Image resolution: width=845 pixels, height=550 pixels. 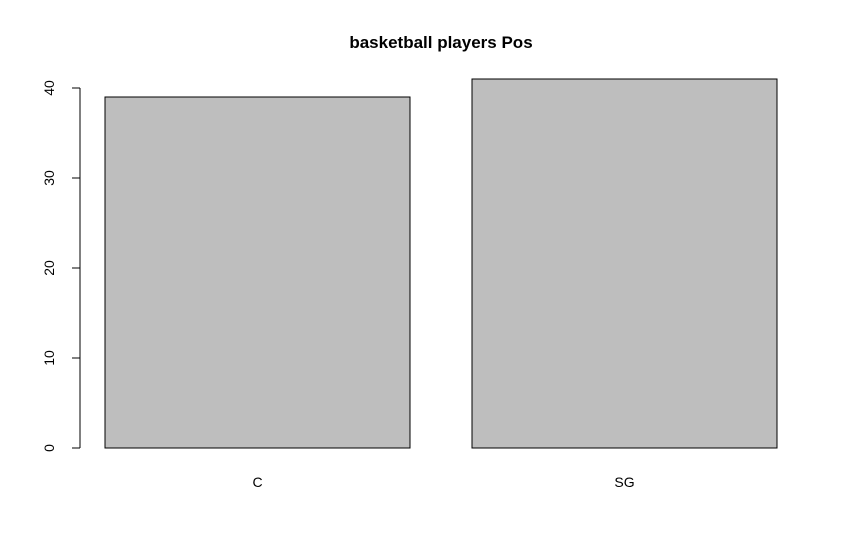 I want to click on x-tick-labels: C SG, so click(x=443, y=482).